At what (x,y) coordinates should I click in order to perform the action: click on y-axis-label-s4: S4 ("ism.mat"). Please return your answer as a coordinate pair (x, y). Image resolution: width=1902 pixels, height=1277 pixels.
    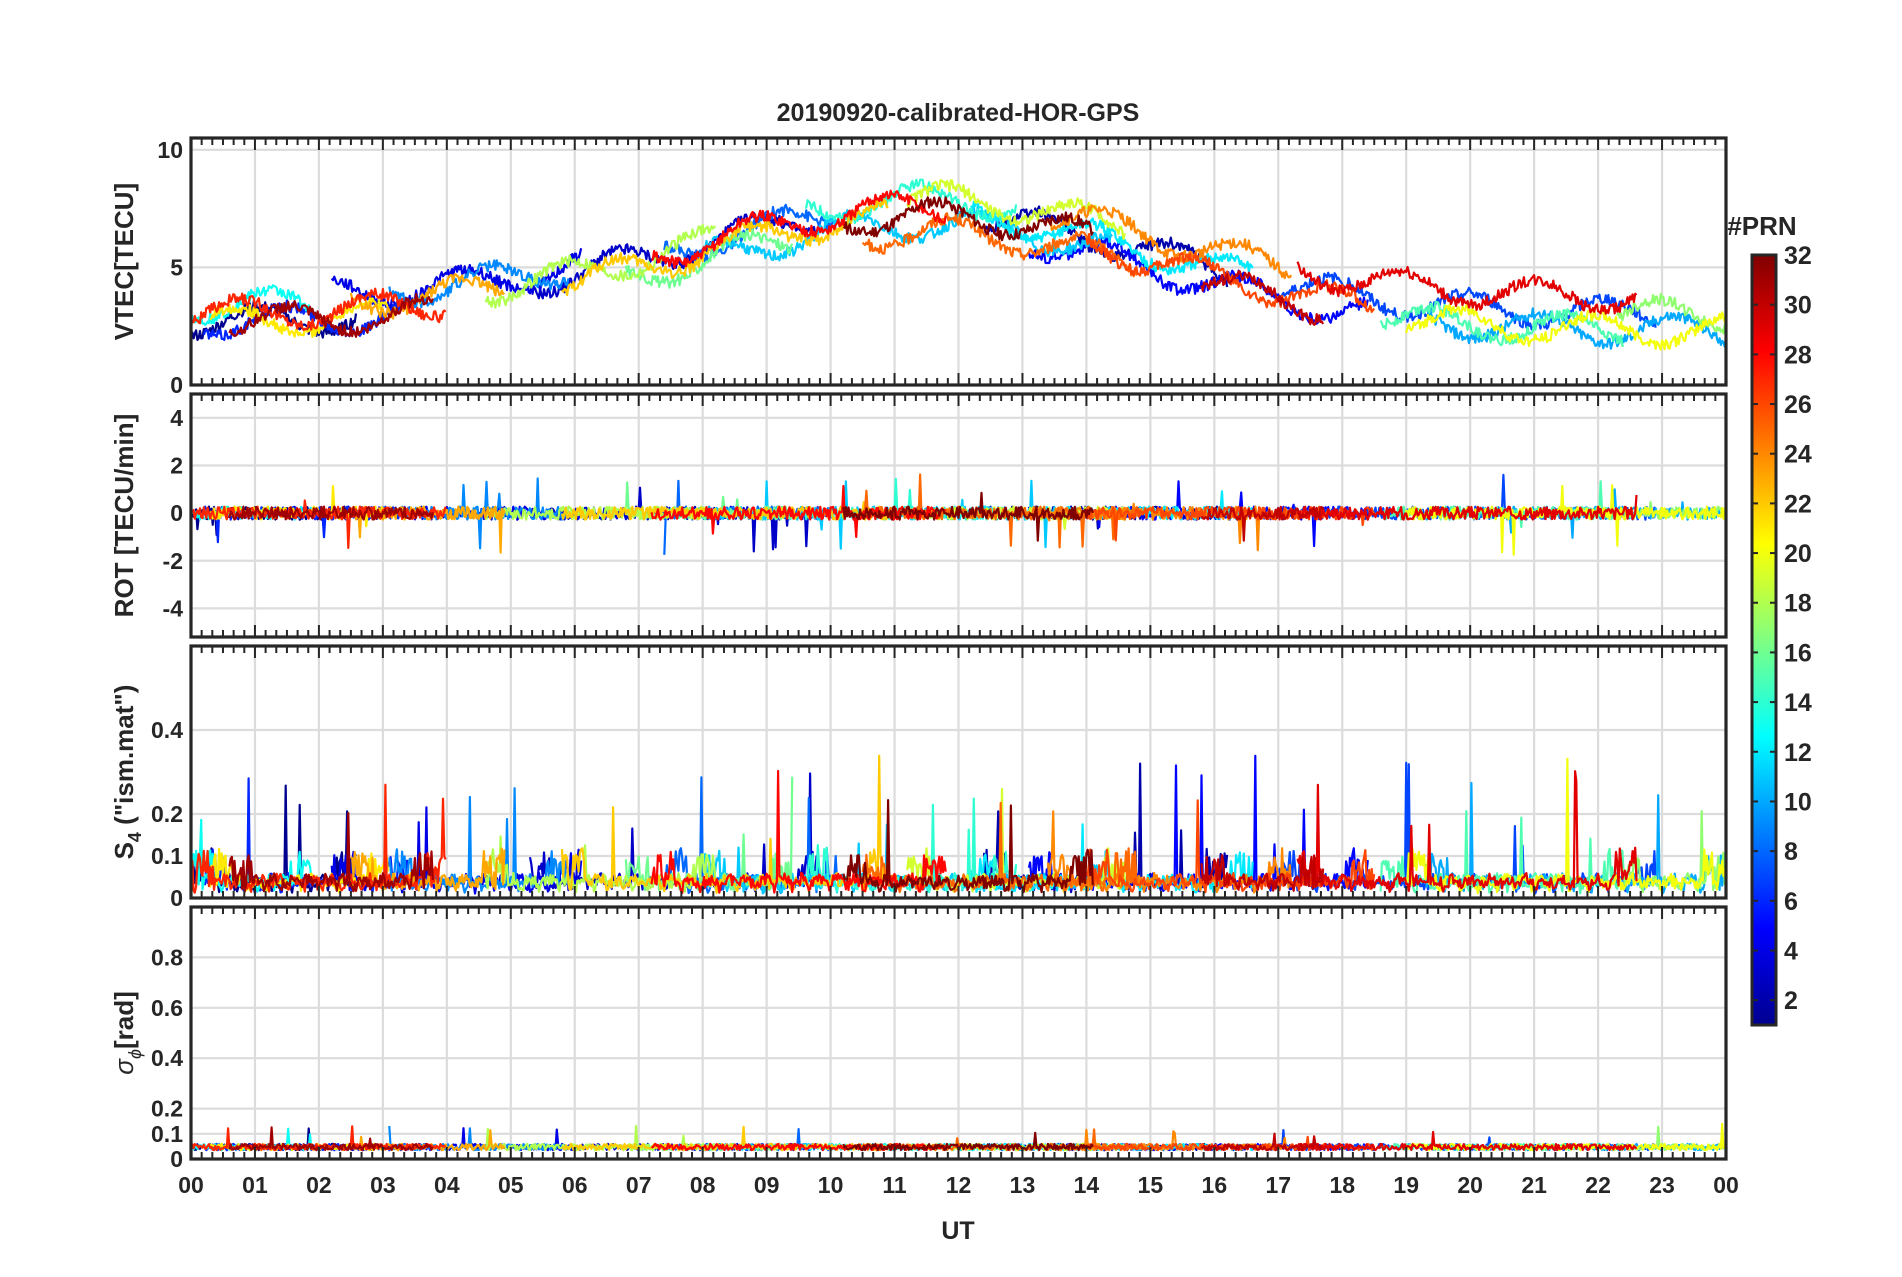
    Looking at the image, I should click on (127, 772).